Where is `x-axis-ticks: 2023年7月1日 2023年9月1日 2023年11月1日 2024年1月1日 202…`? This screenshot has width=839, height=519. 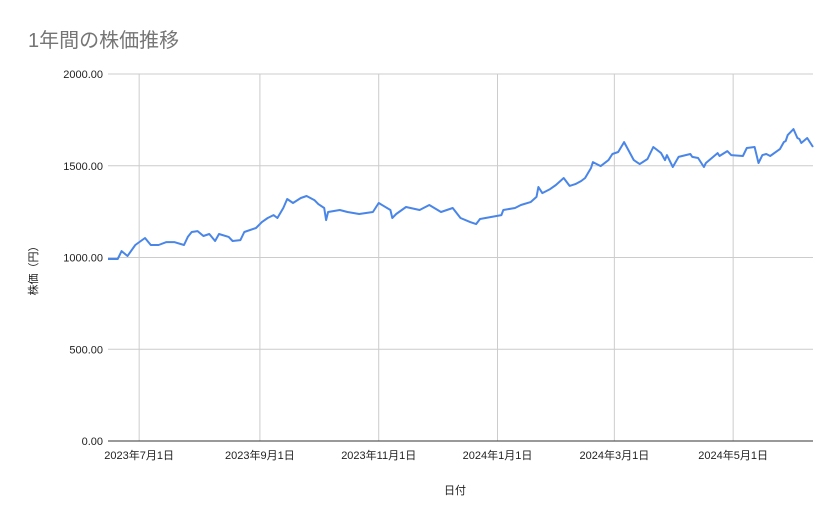 x-axis-ticks: 2023年7月1日 2023年9月1日 2023年11月1日 2024年1月1日 202… is located at coordinates (436, 455).